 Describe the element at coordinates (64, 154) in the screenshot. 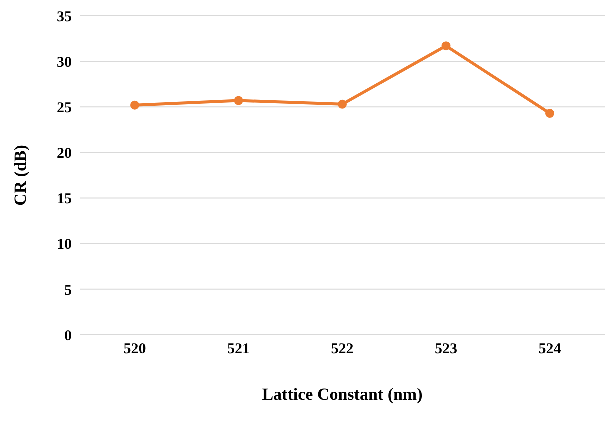

I see `y-tick-label: 20` at that location.